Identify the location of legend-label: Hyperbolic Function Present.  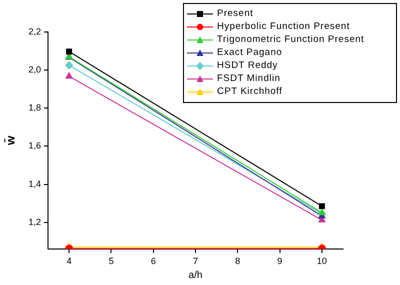
(283, 26).